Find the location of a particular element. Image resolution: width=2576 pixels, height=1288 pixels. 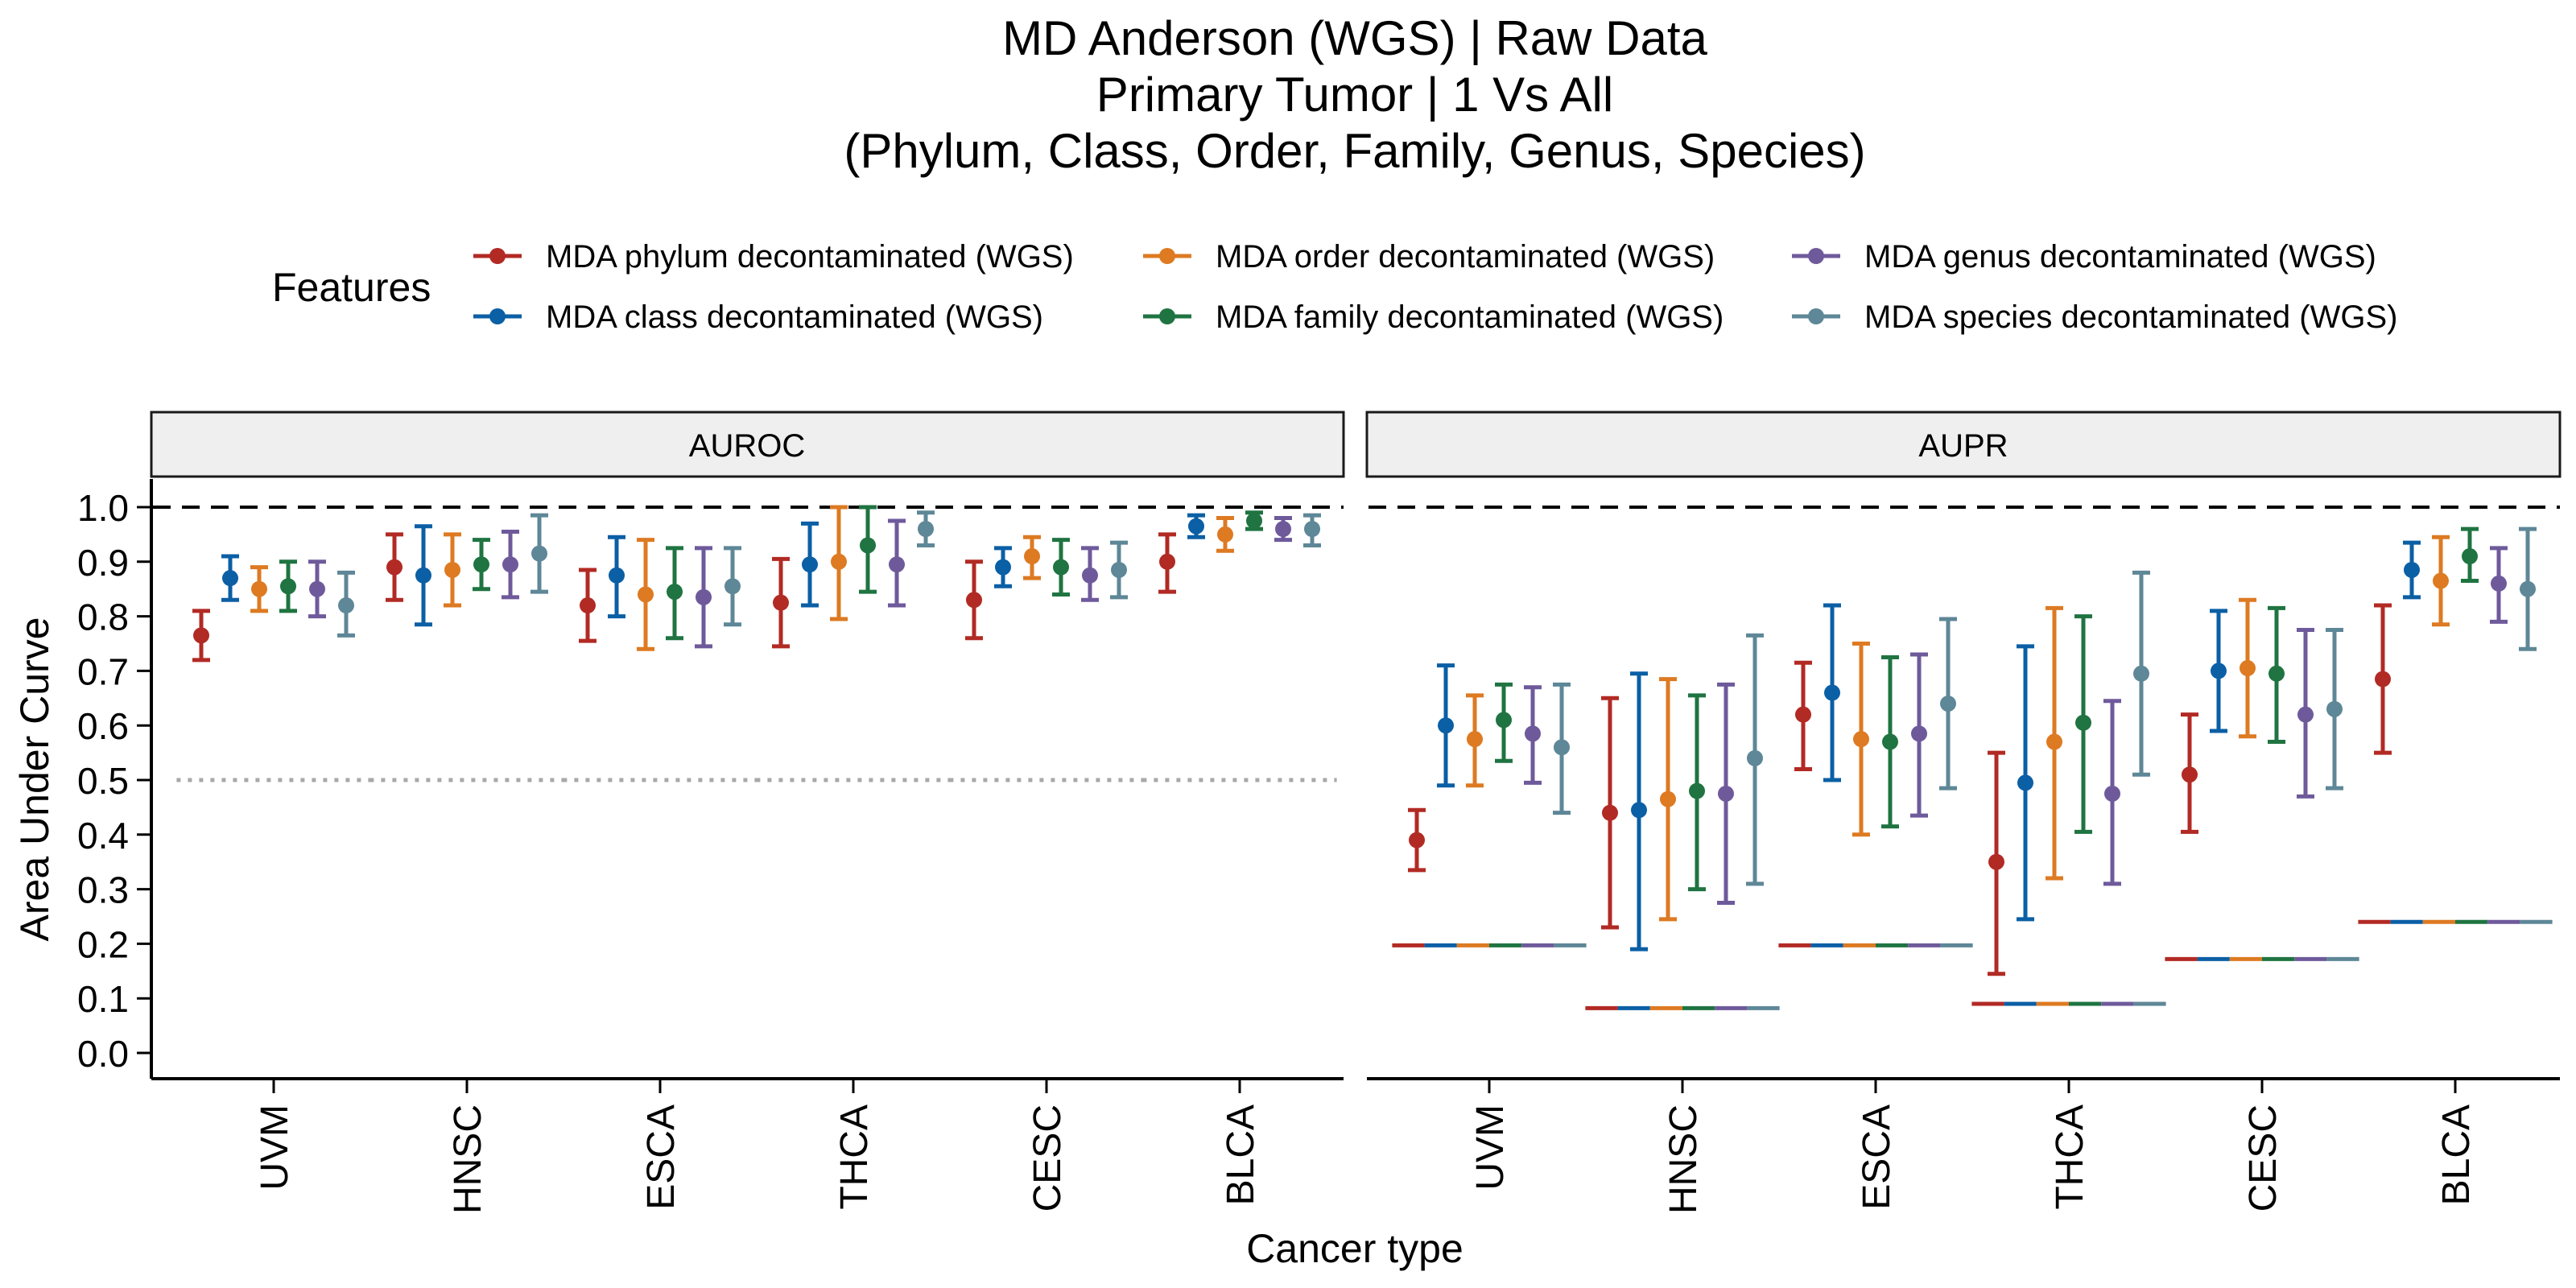

y-tick-label: 0.1 is located at coordinates (103, 999).